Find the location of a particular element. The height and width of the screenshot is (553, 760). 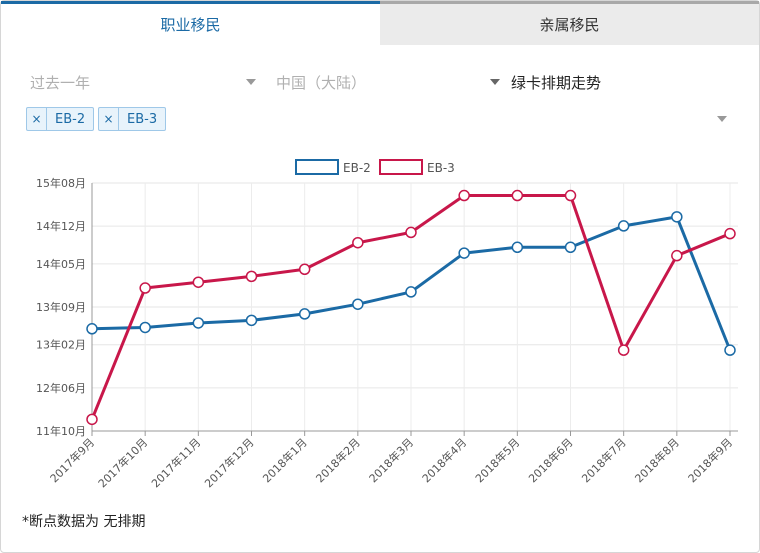

x-tick-label: 2018年7月 is located at coordinates (604, 460).